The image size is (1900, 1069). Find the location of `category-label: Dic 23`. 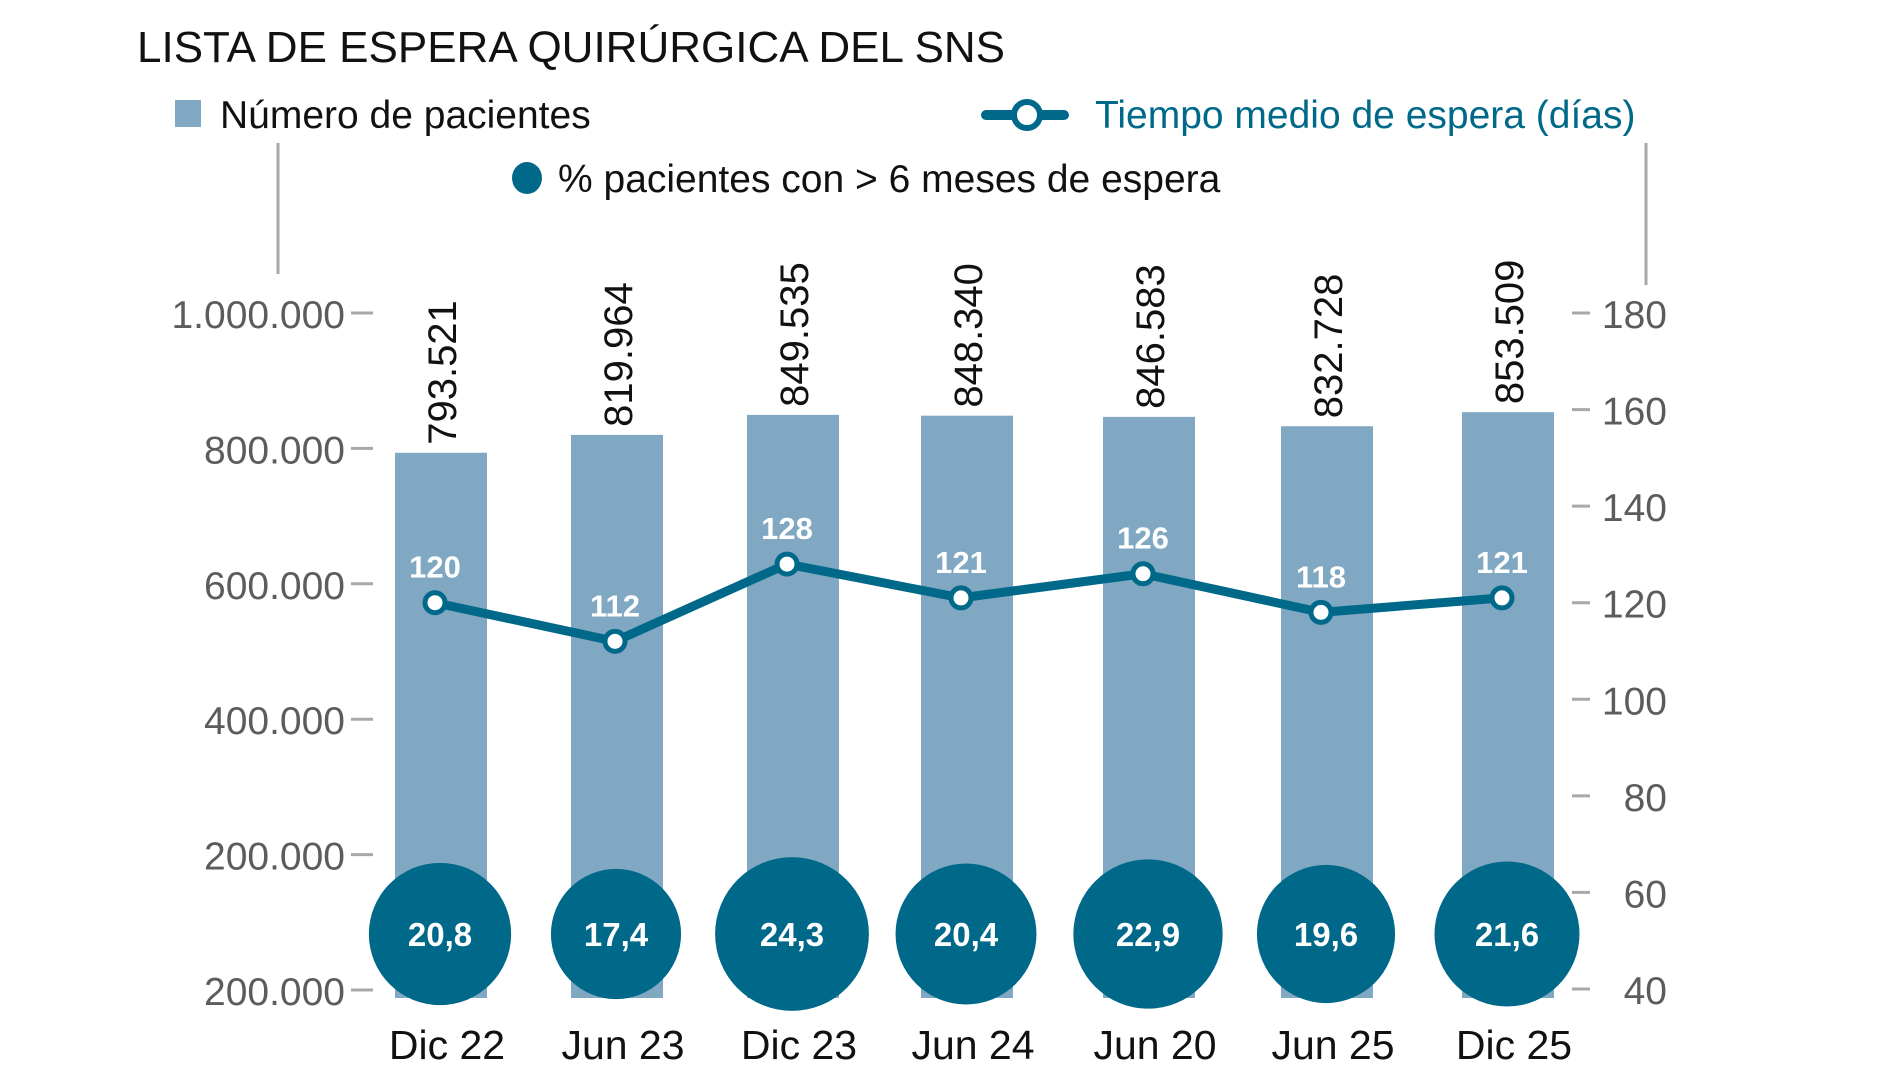

category-label: Dic 23 is located at coordinates (799, 1045).